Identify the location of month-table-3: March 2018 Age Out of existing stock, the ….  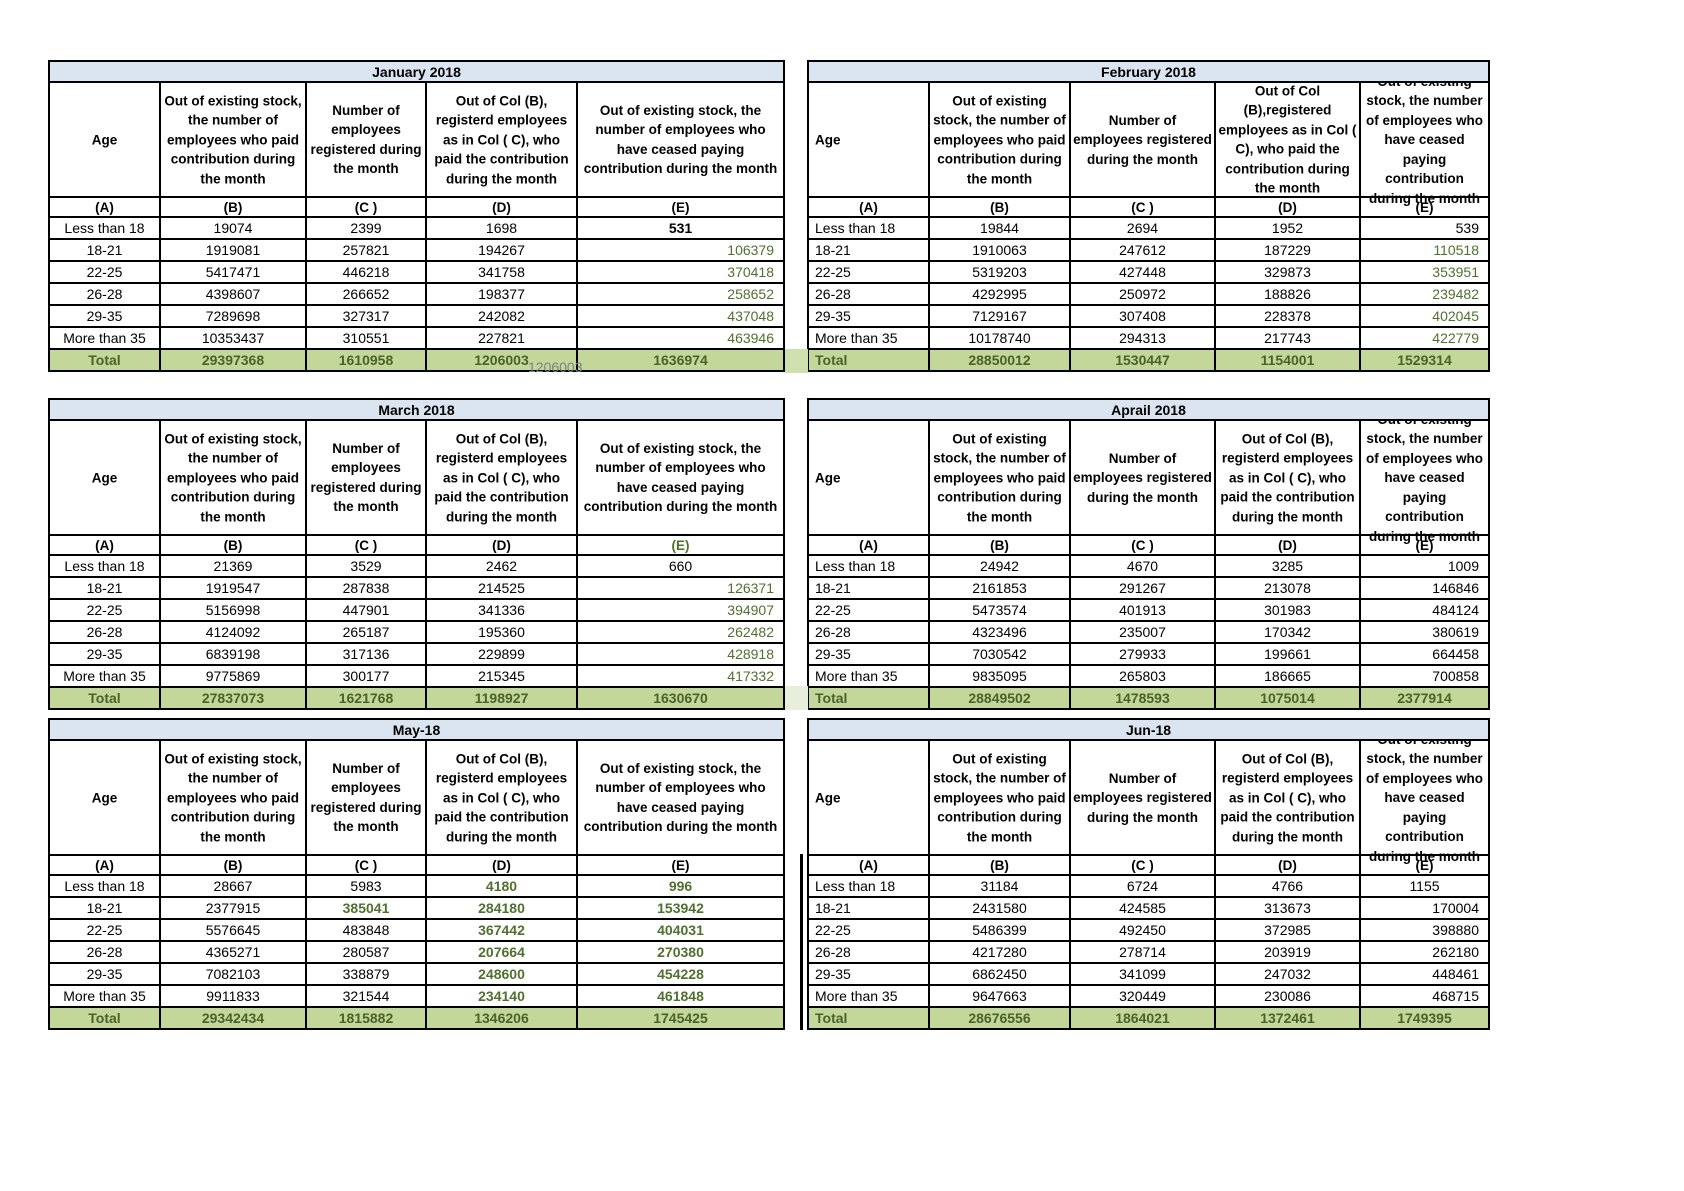
(416, 554).